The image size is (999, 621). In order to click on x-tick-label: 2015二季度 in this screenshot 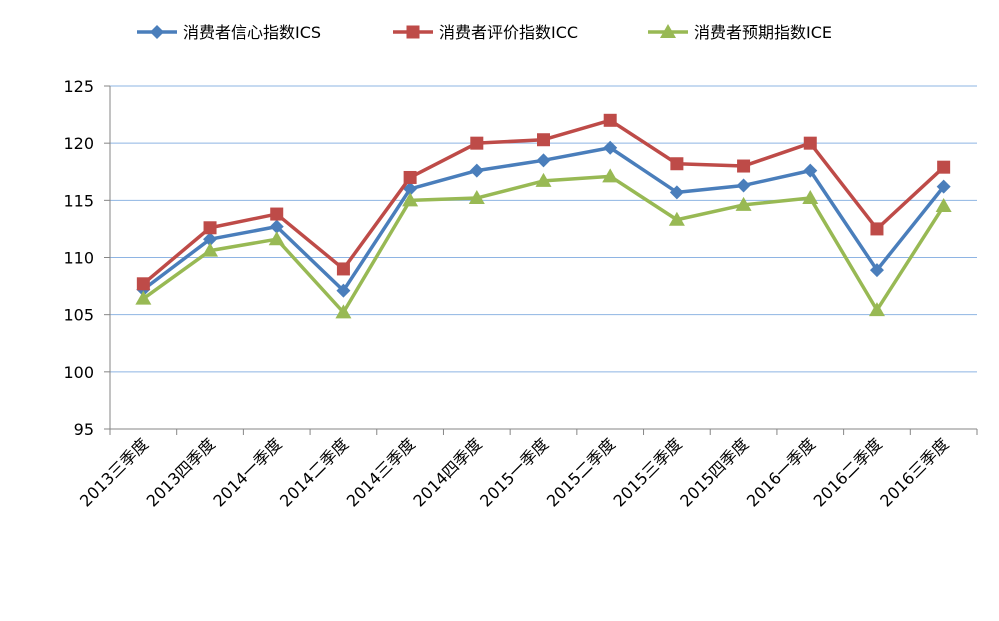, I will do `click(581, 472)`.